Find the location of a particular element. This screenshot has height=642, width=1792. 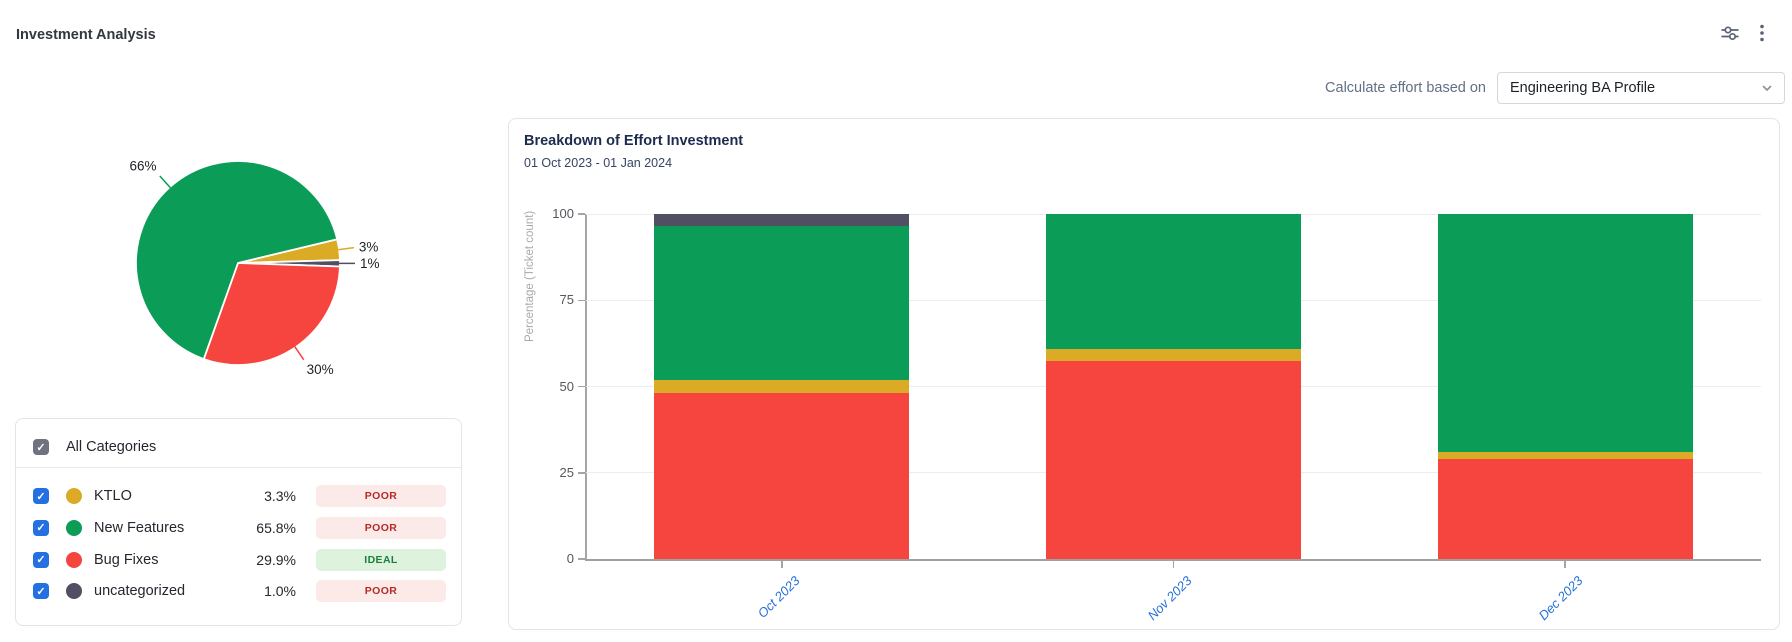

chart-date-range: 01 Oct 2023 - 01 Jan 2024 is located at coordinates (598, 163).